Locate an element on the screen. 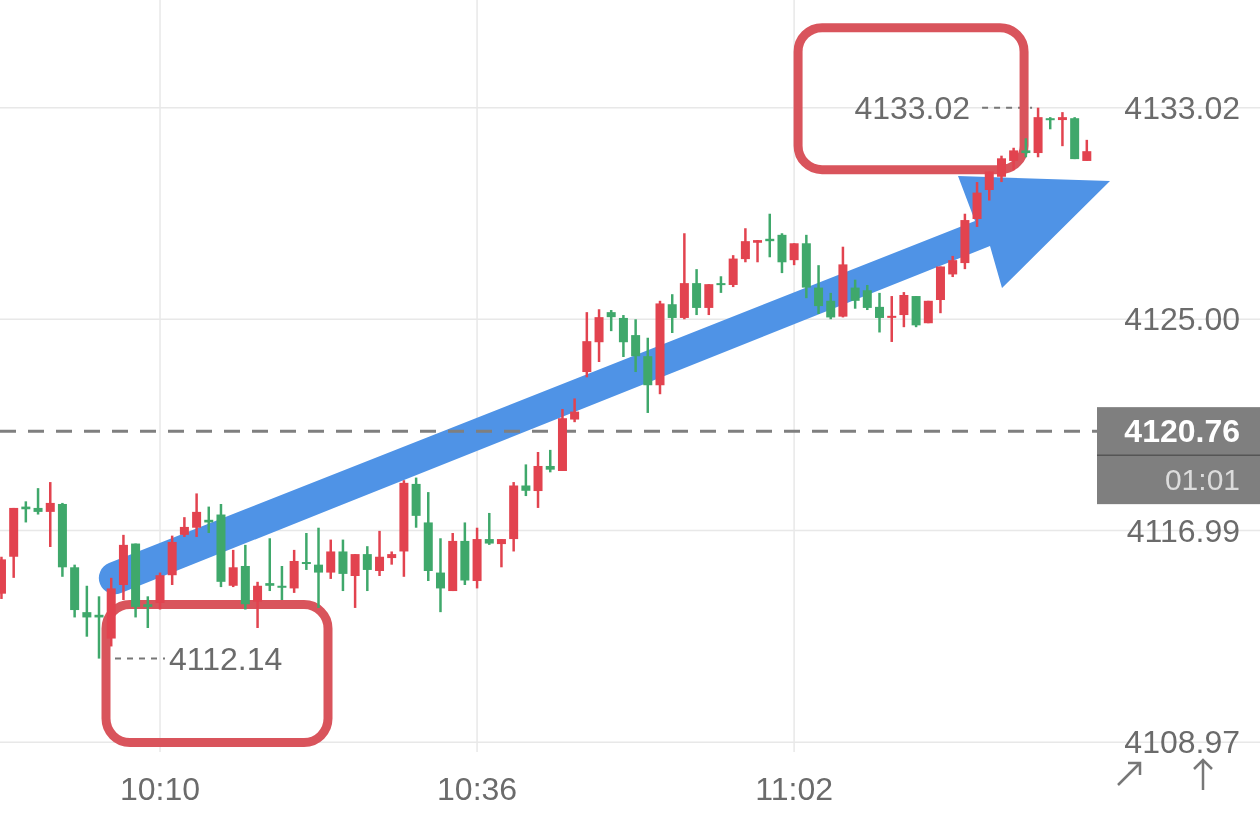 The width and height of the screenshot is (1260, 828). y-tick-label: 4108.97 is located at coordinates (1182, 742).